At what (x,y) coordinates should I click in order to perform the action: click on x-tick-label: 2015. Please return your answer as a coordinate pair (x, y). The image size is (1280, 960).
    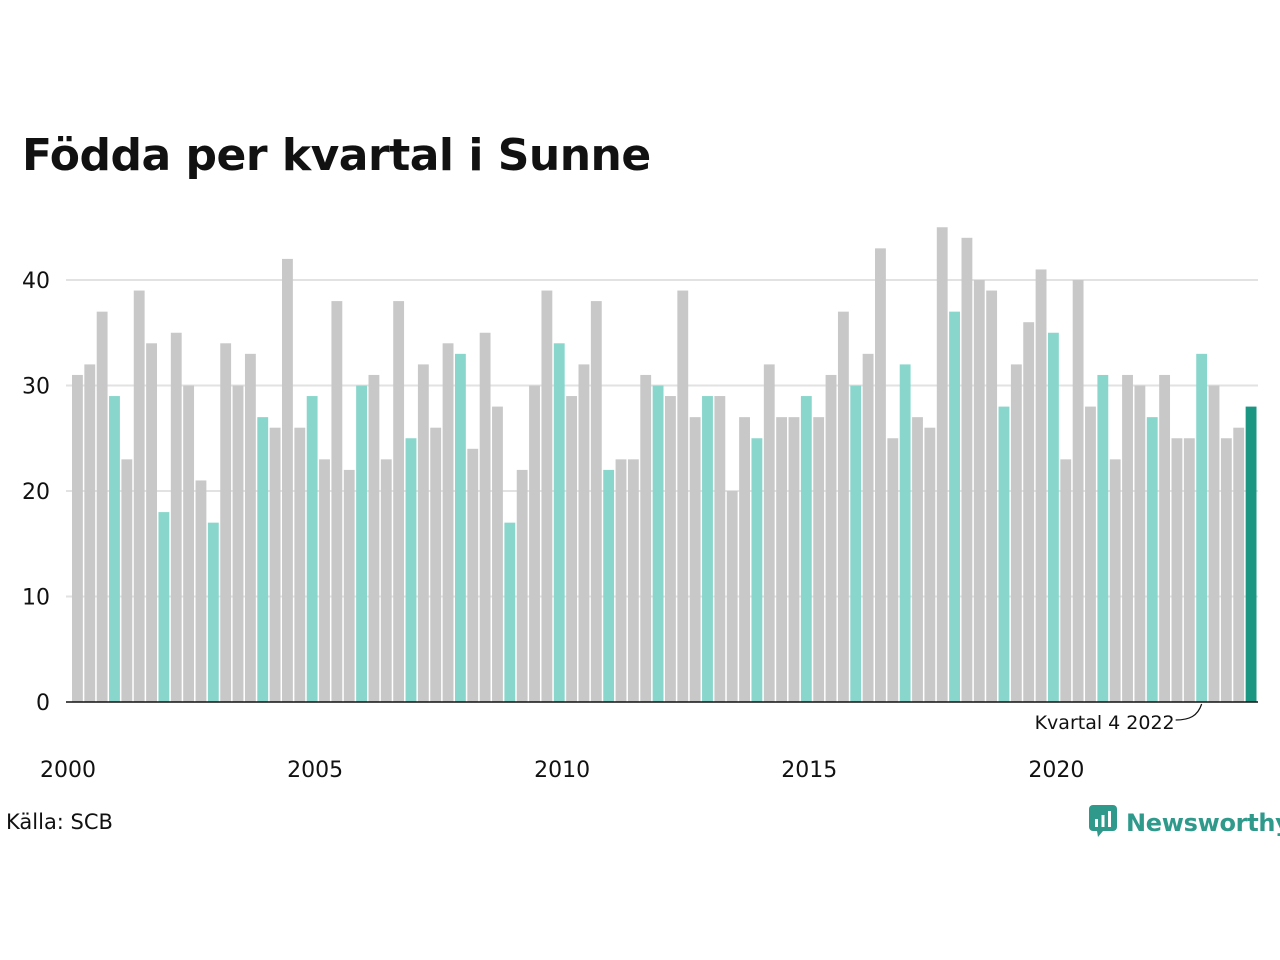
    Looking at the image, I should click on (809, 770).